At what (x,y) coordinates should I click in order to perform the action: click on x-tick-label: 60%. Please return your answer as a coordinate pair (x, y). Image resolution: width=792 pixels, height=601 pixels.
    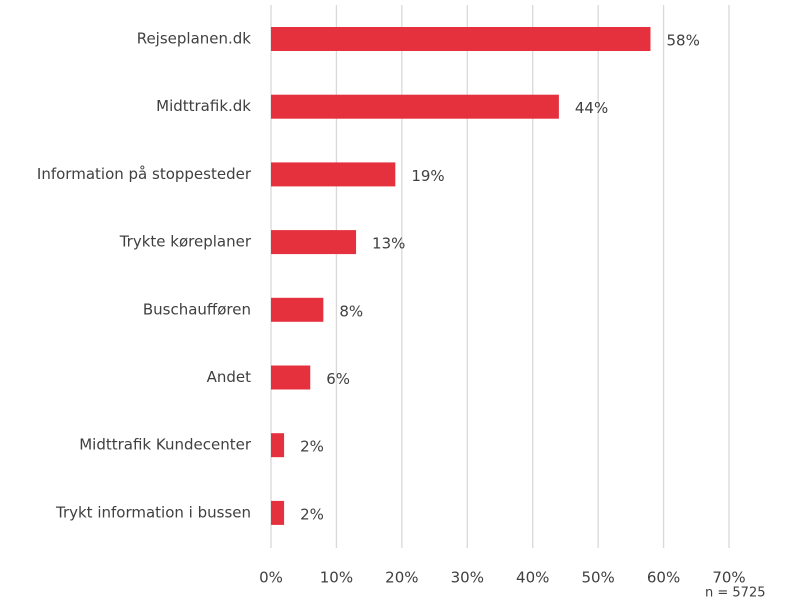
    Looking at the image, I should click on (663, 578).